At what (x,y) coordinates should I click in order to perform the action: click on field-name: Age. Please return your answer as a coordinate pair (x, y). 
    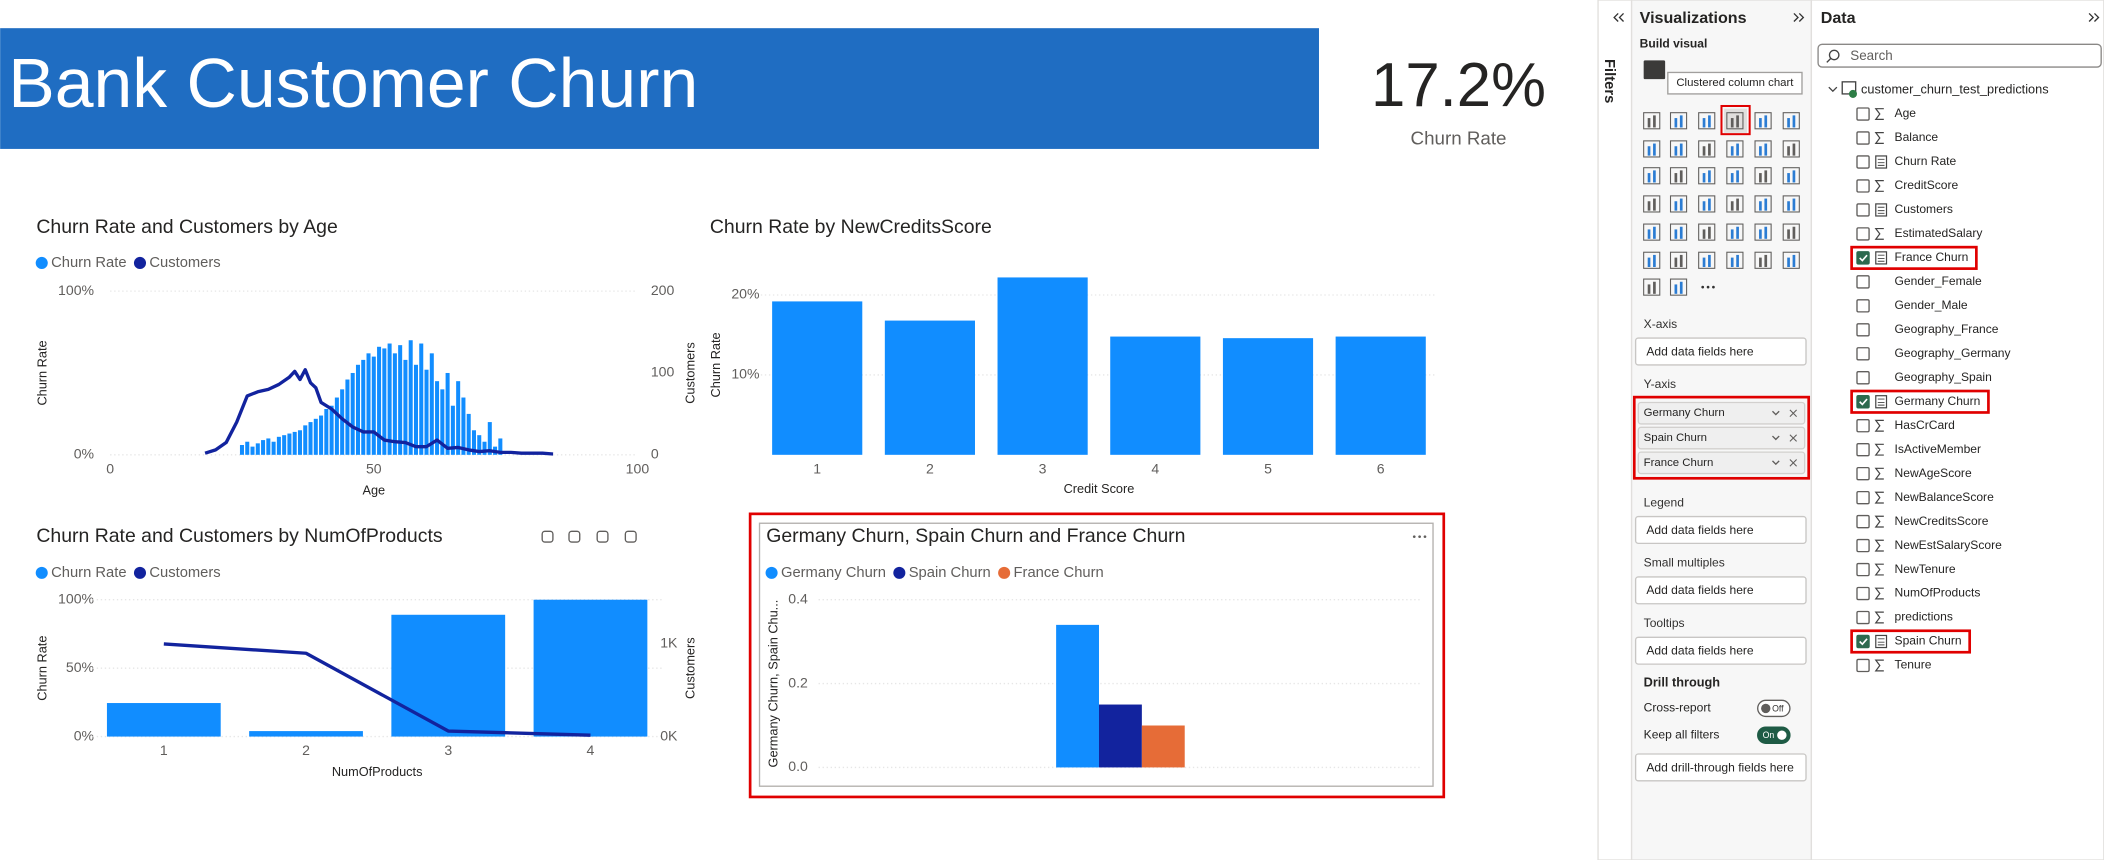
    Looking at the image, I should click on (1906, 113).